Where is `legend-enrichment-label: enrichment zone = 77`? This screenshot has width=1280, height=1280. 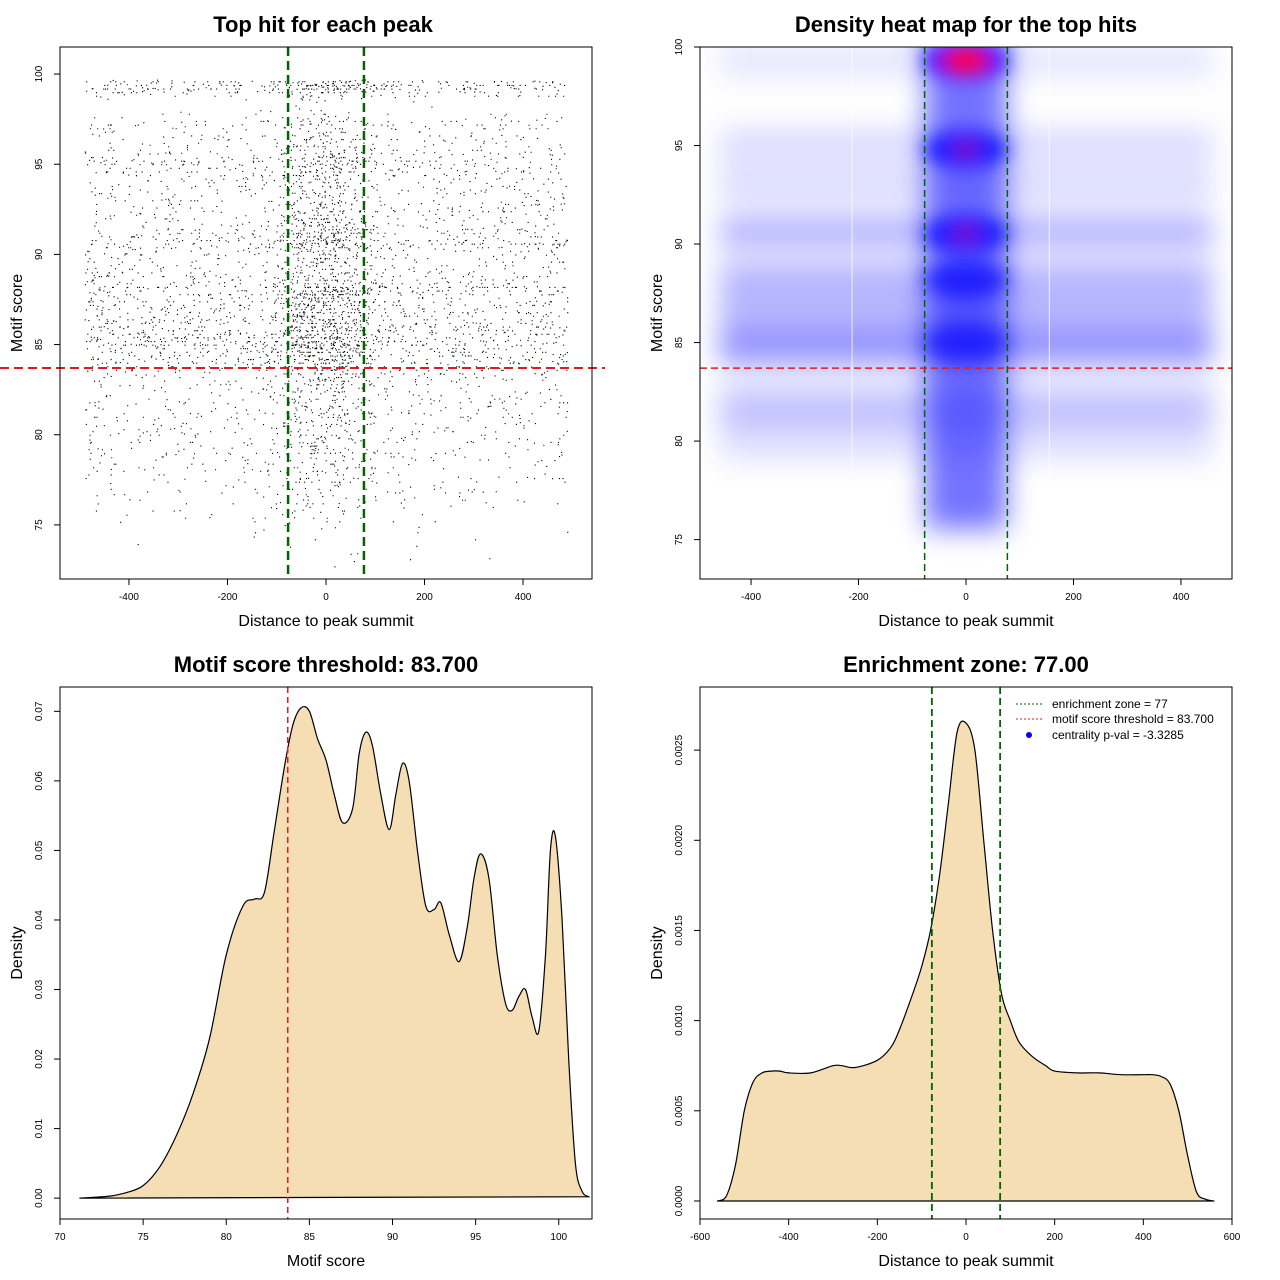
legend-enrichment-label: enrichment zone = 77 is located at coordinates (1110, 704).